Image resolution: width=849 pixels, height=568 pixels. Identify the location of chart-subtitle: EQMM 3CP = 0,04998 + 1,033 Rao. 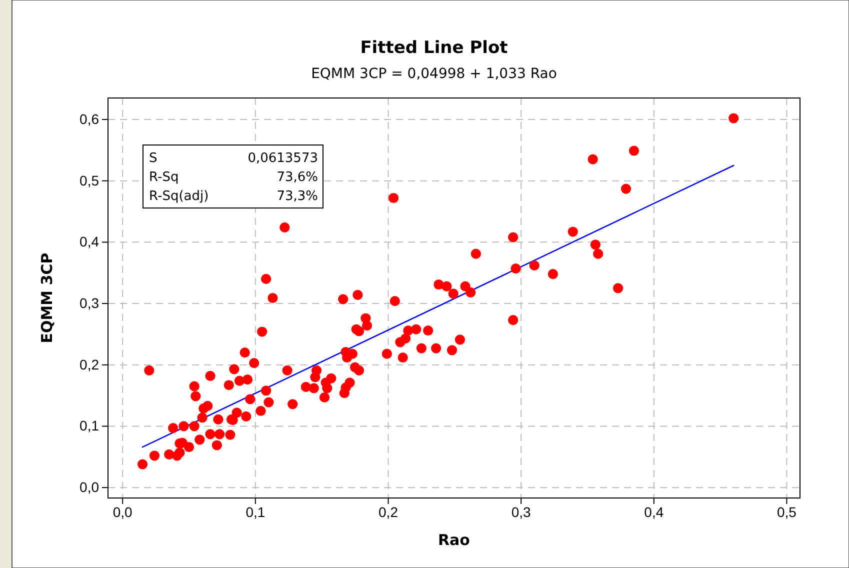
(434, 74).